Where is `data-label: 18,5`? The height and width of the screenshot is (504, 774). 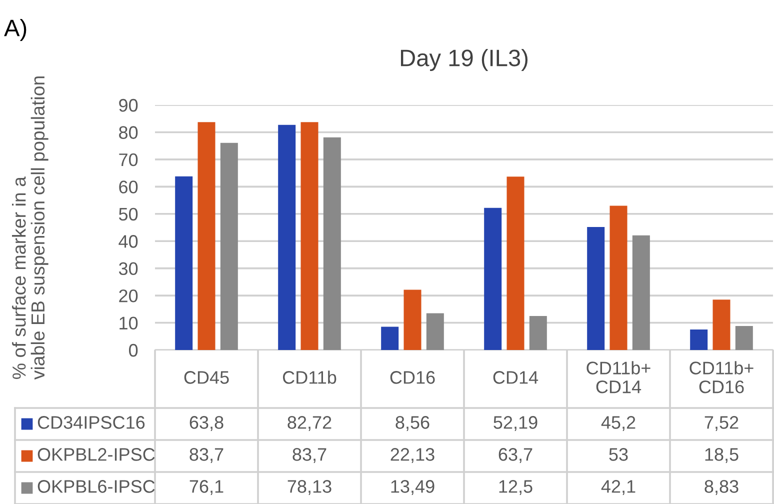
data-label: 18,5 is located at coordinates (721, 455).